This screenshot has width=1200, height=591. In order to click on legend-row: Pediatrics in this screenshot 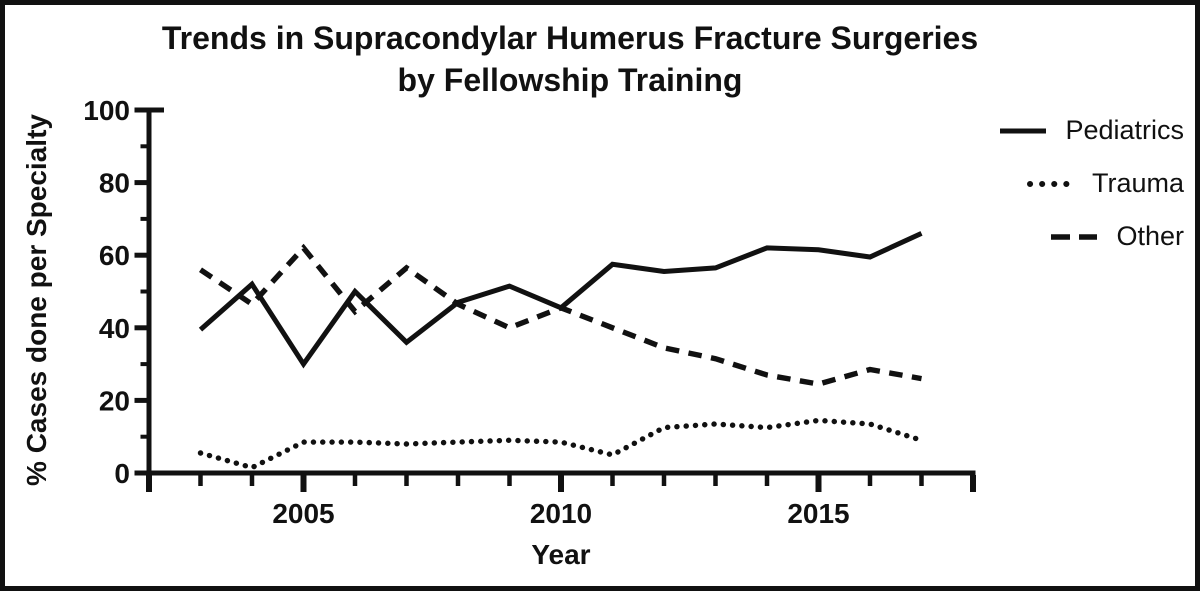, I will do `click(1091, 130)`.